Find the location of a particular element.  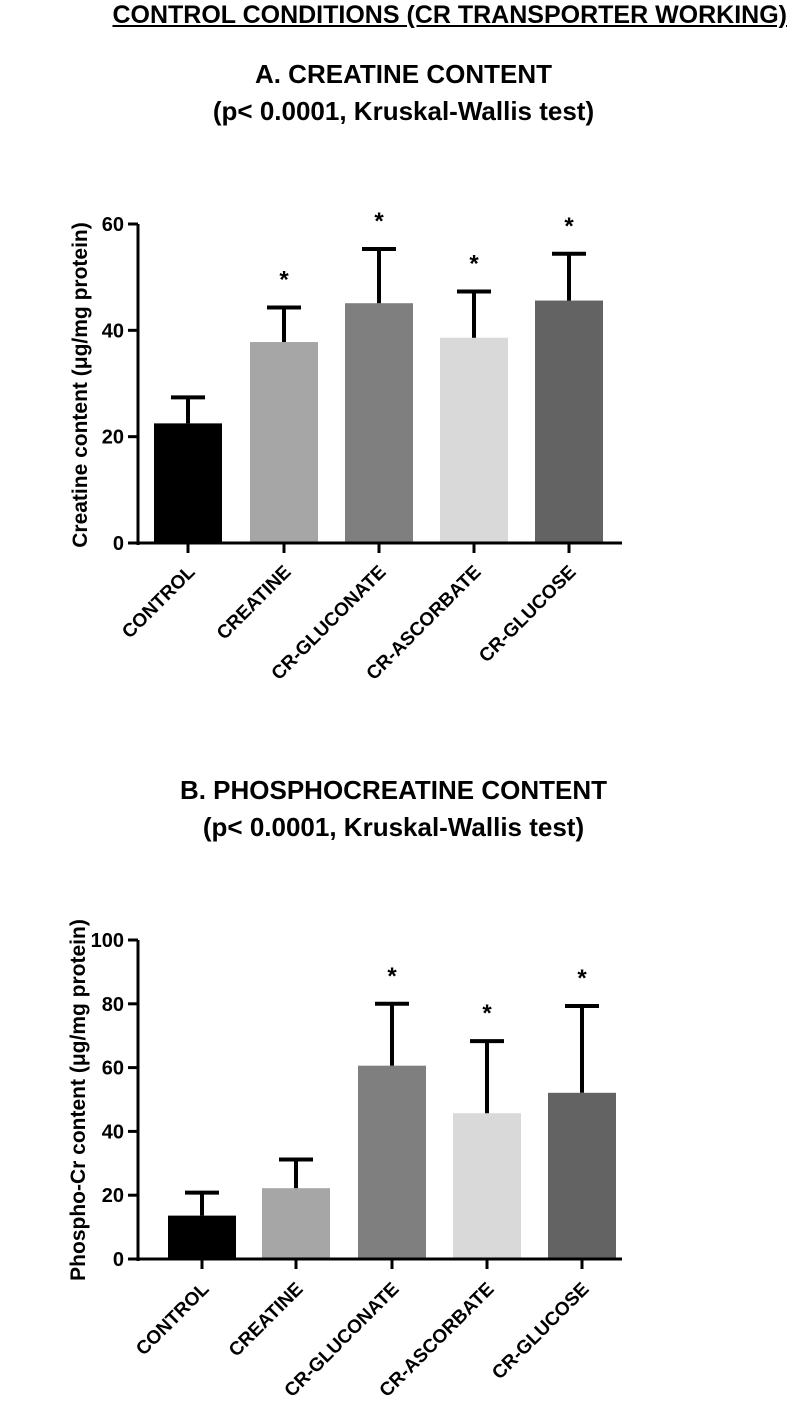

chart-b-ytick-label-0: 0 is located at coordinates (118, 1260).